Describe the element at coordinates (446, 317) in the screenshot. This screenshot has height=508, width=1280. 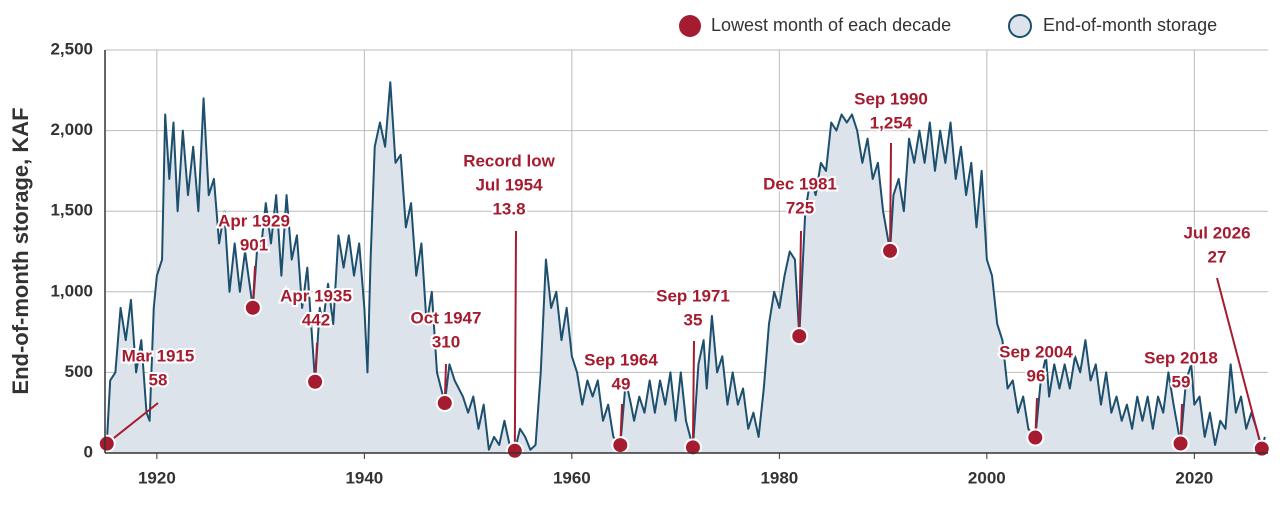
I see `point-date-label: Oct 1947` at that location.